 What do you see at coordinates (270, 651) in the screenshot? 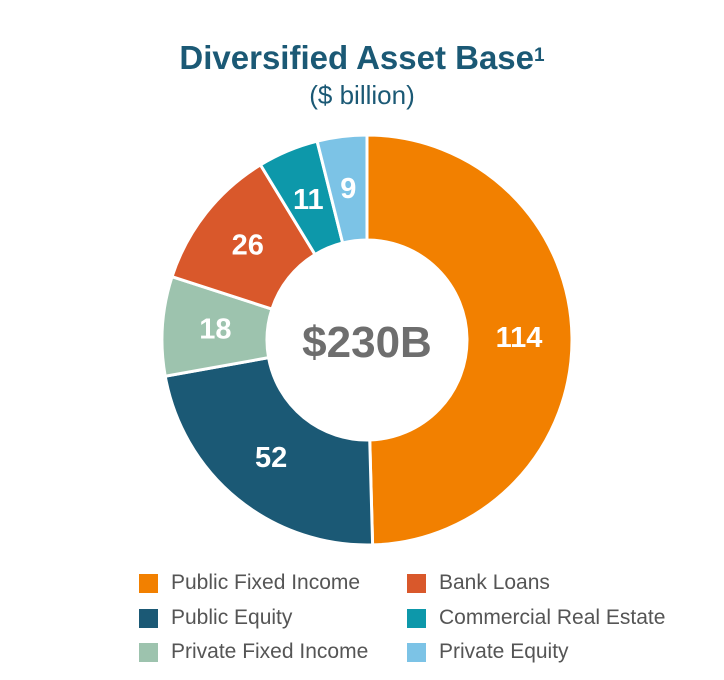
I see `legend-label: Private Fixed Income` at bounding box center [270, 651].